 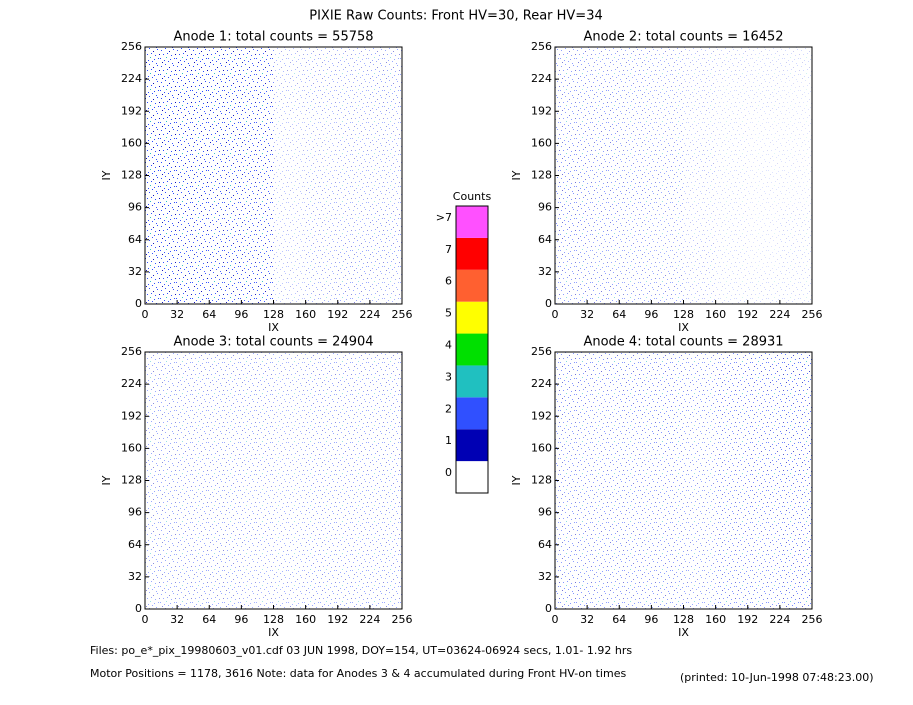 What do you see at coordinates (683, 342) in the screenshot?
I see `panel-title: Anode 4: total counts = 28931` at bounding box center [683, 342].